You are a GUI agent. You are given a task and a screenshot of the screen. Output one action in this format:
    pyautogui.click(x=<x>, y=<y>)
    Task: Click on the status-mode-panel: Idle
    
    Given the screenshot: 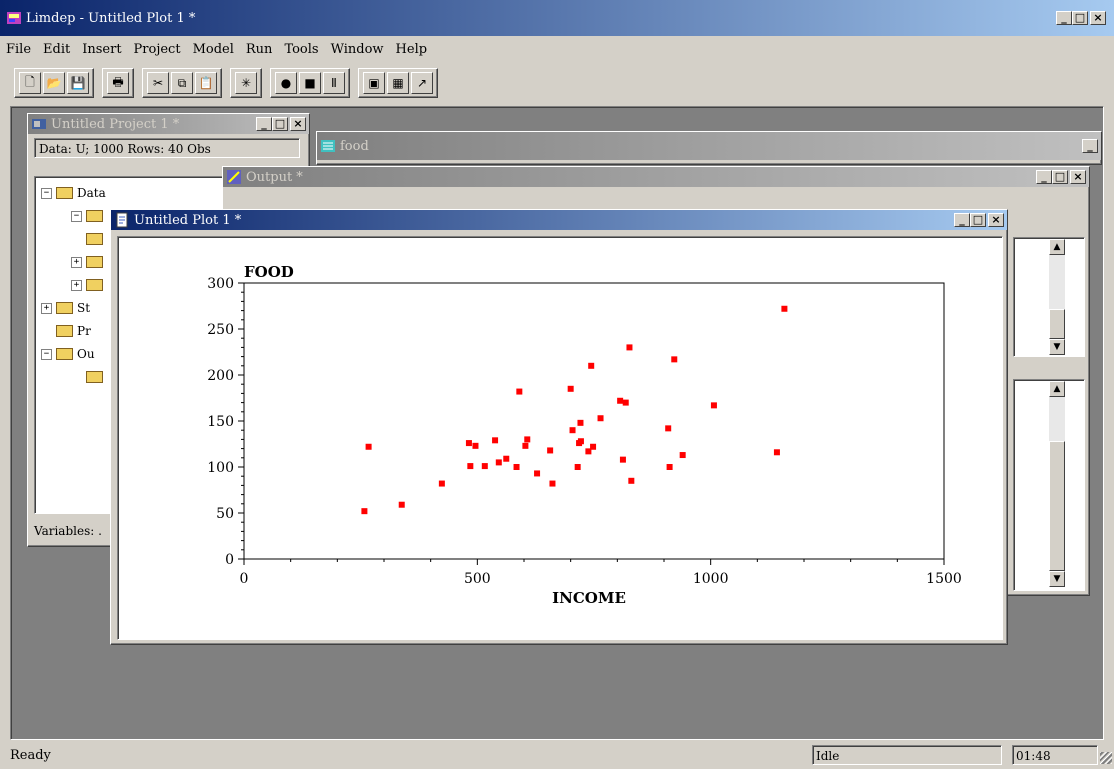 What is the action you would take?
    pyautogui.click(x=907, y=755)
    